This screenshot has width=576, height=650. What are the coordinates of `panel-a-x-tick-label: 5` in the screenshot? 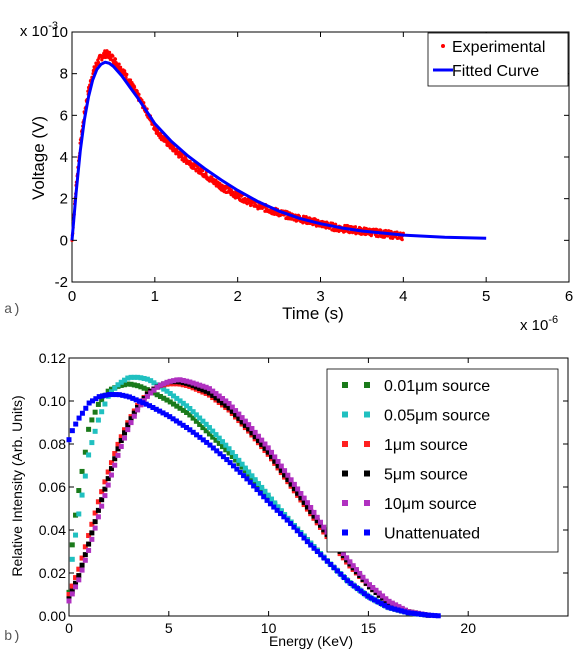 It's located at (486, 296).